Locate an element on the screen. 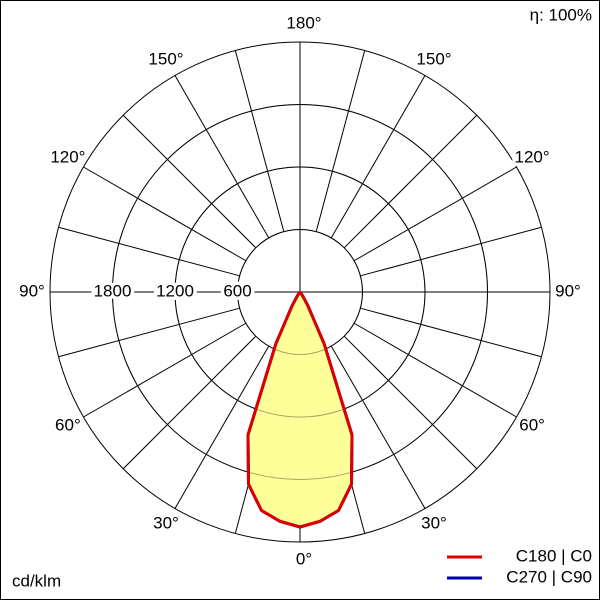 The image size is (600, 600). r-tick-label: 1200 is located at coordinates (175, 290).